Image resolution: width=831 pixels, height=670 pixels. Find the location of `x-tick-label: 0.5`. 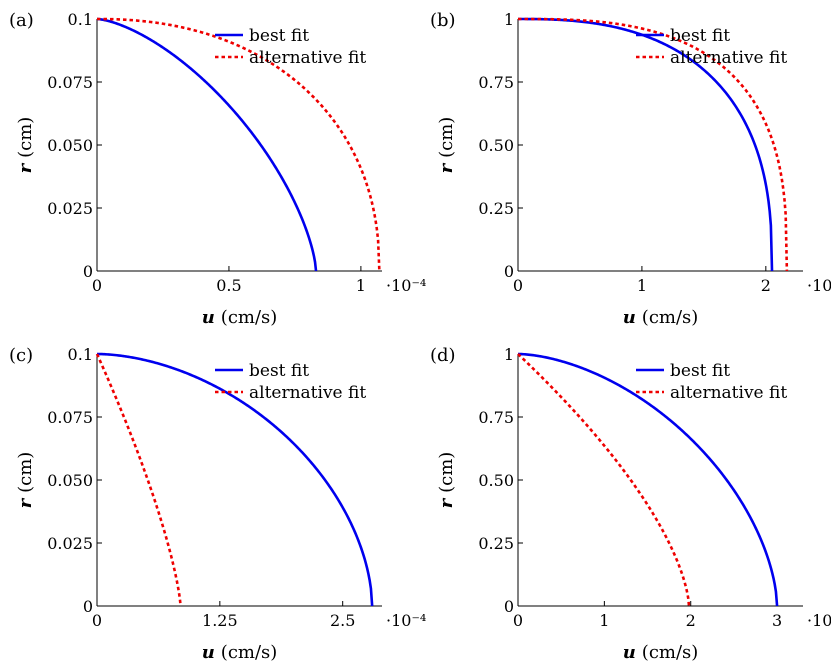

x-tick-label: 0.5 is located at coordinates (228, 285).